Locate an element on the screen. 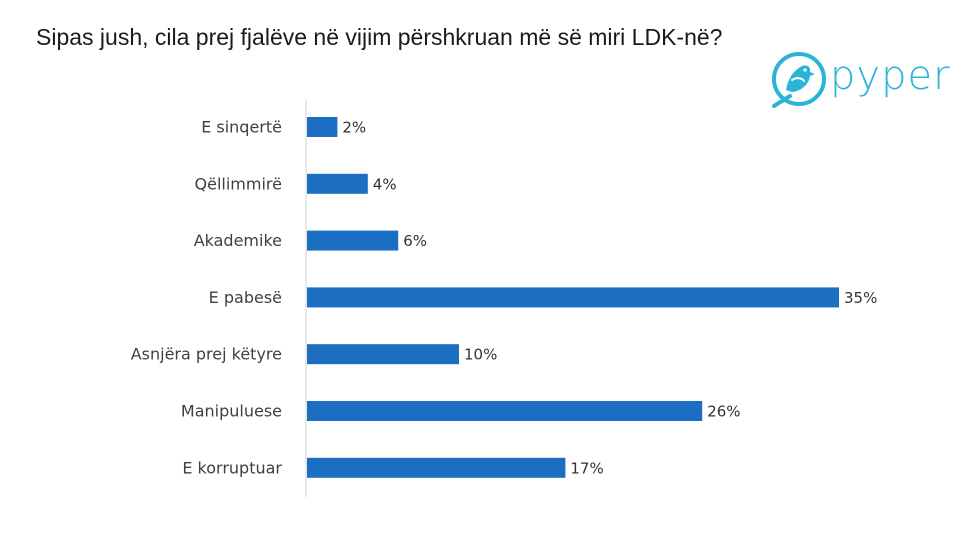 This screenshot has height=551, width=980. value-label: 10% is located at coordinates (480, 355).